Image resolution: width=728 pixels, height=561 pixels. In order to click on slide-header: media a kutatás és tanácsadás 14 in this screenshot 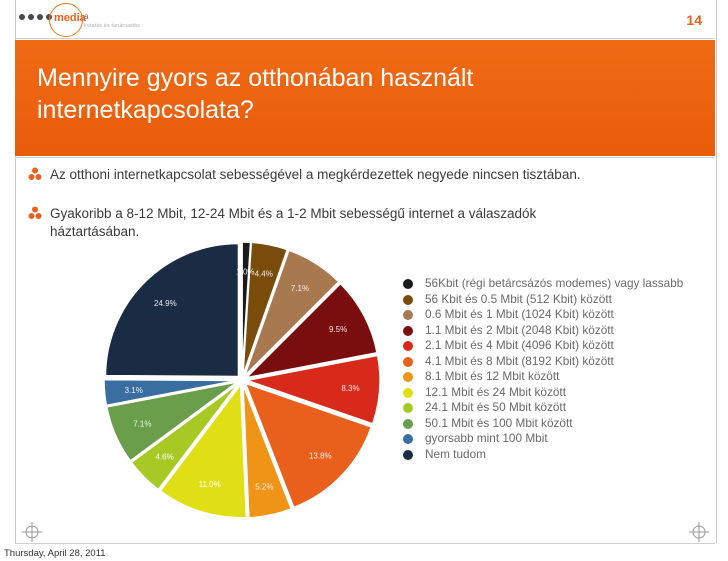, I will do `click(364, 19)`.